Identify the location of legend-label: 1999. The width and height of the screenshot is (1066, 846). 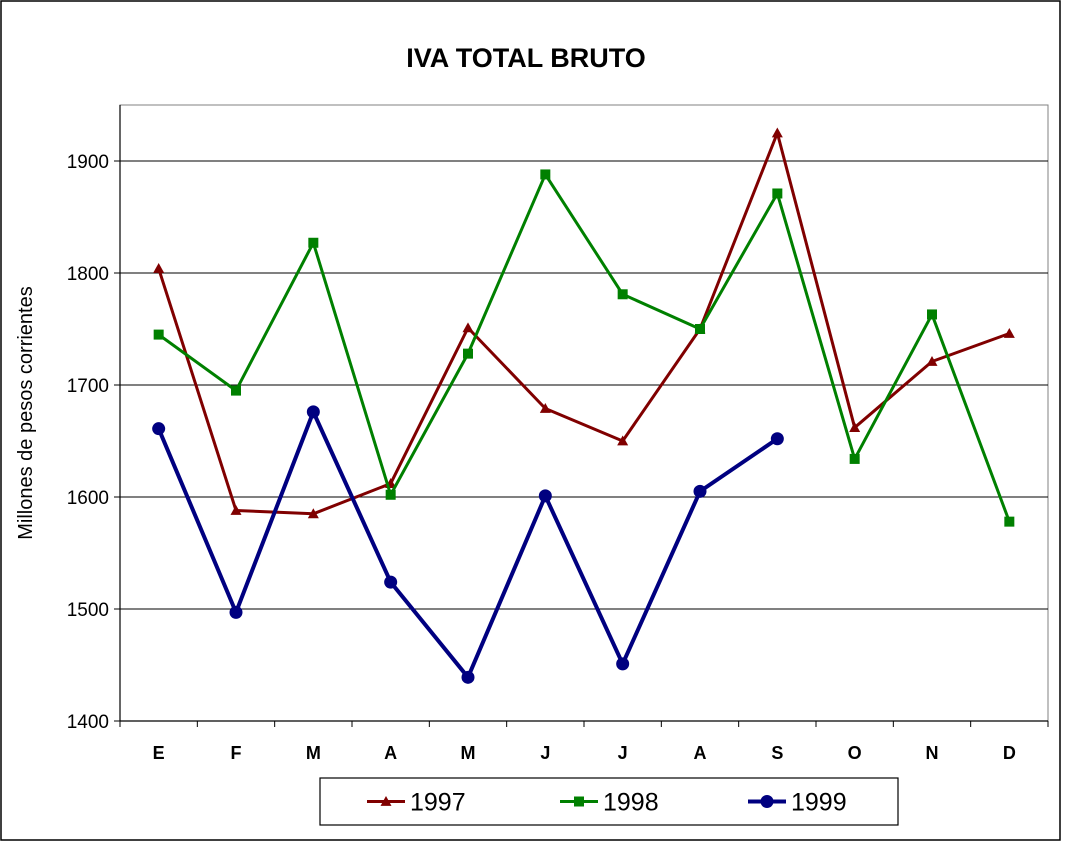
(819, 803).